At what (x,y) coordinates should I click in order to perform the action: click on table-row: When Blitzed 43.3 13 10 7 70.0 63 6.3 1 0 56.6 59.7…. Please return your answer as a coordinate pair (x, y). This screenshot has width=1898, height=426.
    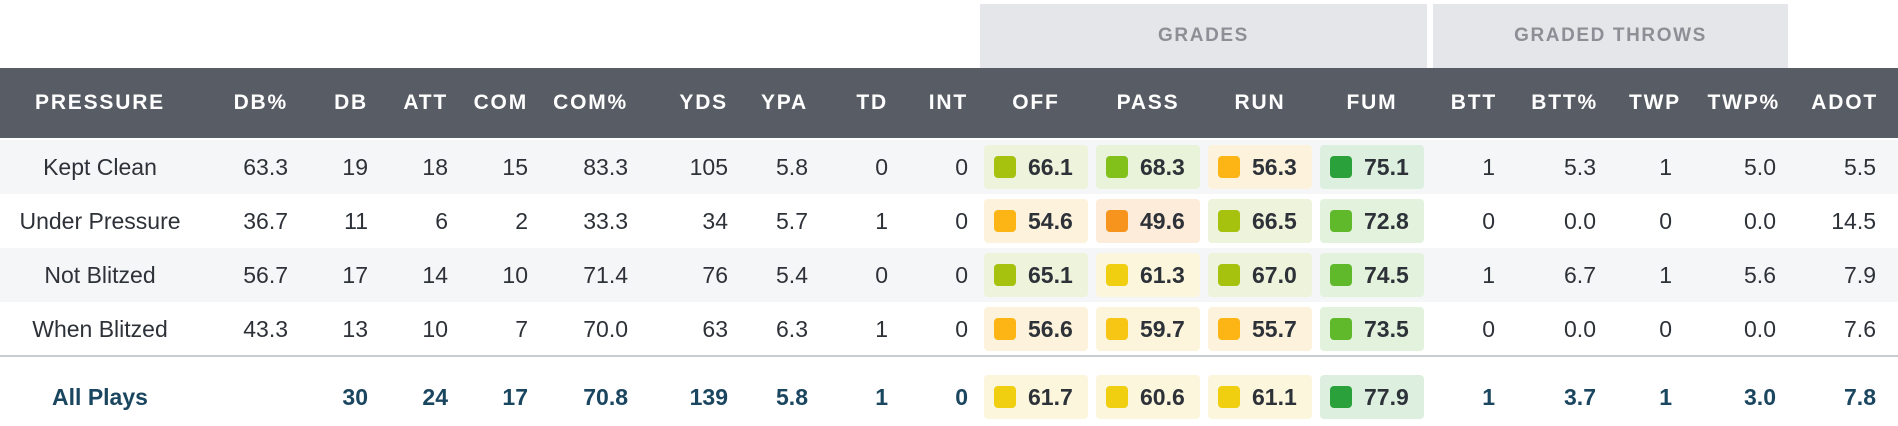
    Looking at the image, I should click on (949, 329).